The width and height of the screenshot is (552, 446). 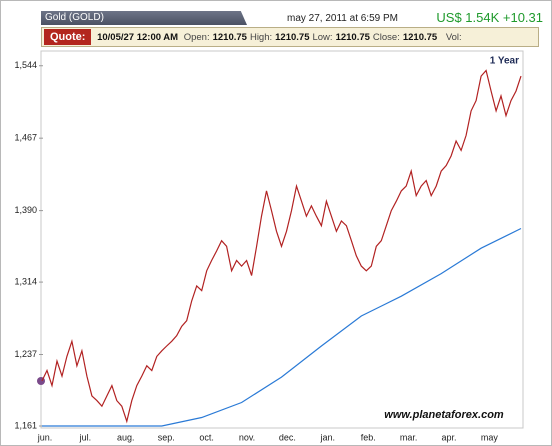 What do you see at coordinates (342, 18) in the screenshot?
I see `timestamp: may 27, 2011 at 6:59 PM` at bounding box center [342, 18].